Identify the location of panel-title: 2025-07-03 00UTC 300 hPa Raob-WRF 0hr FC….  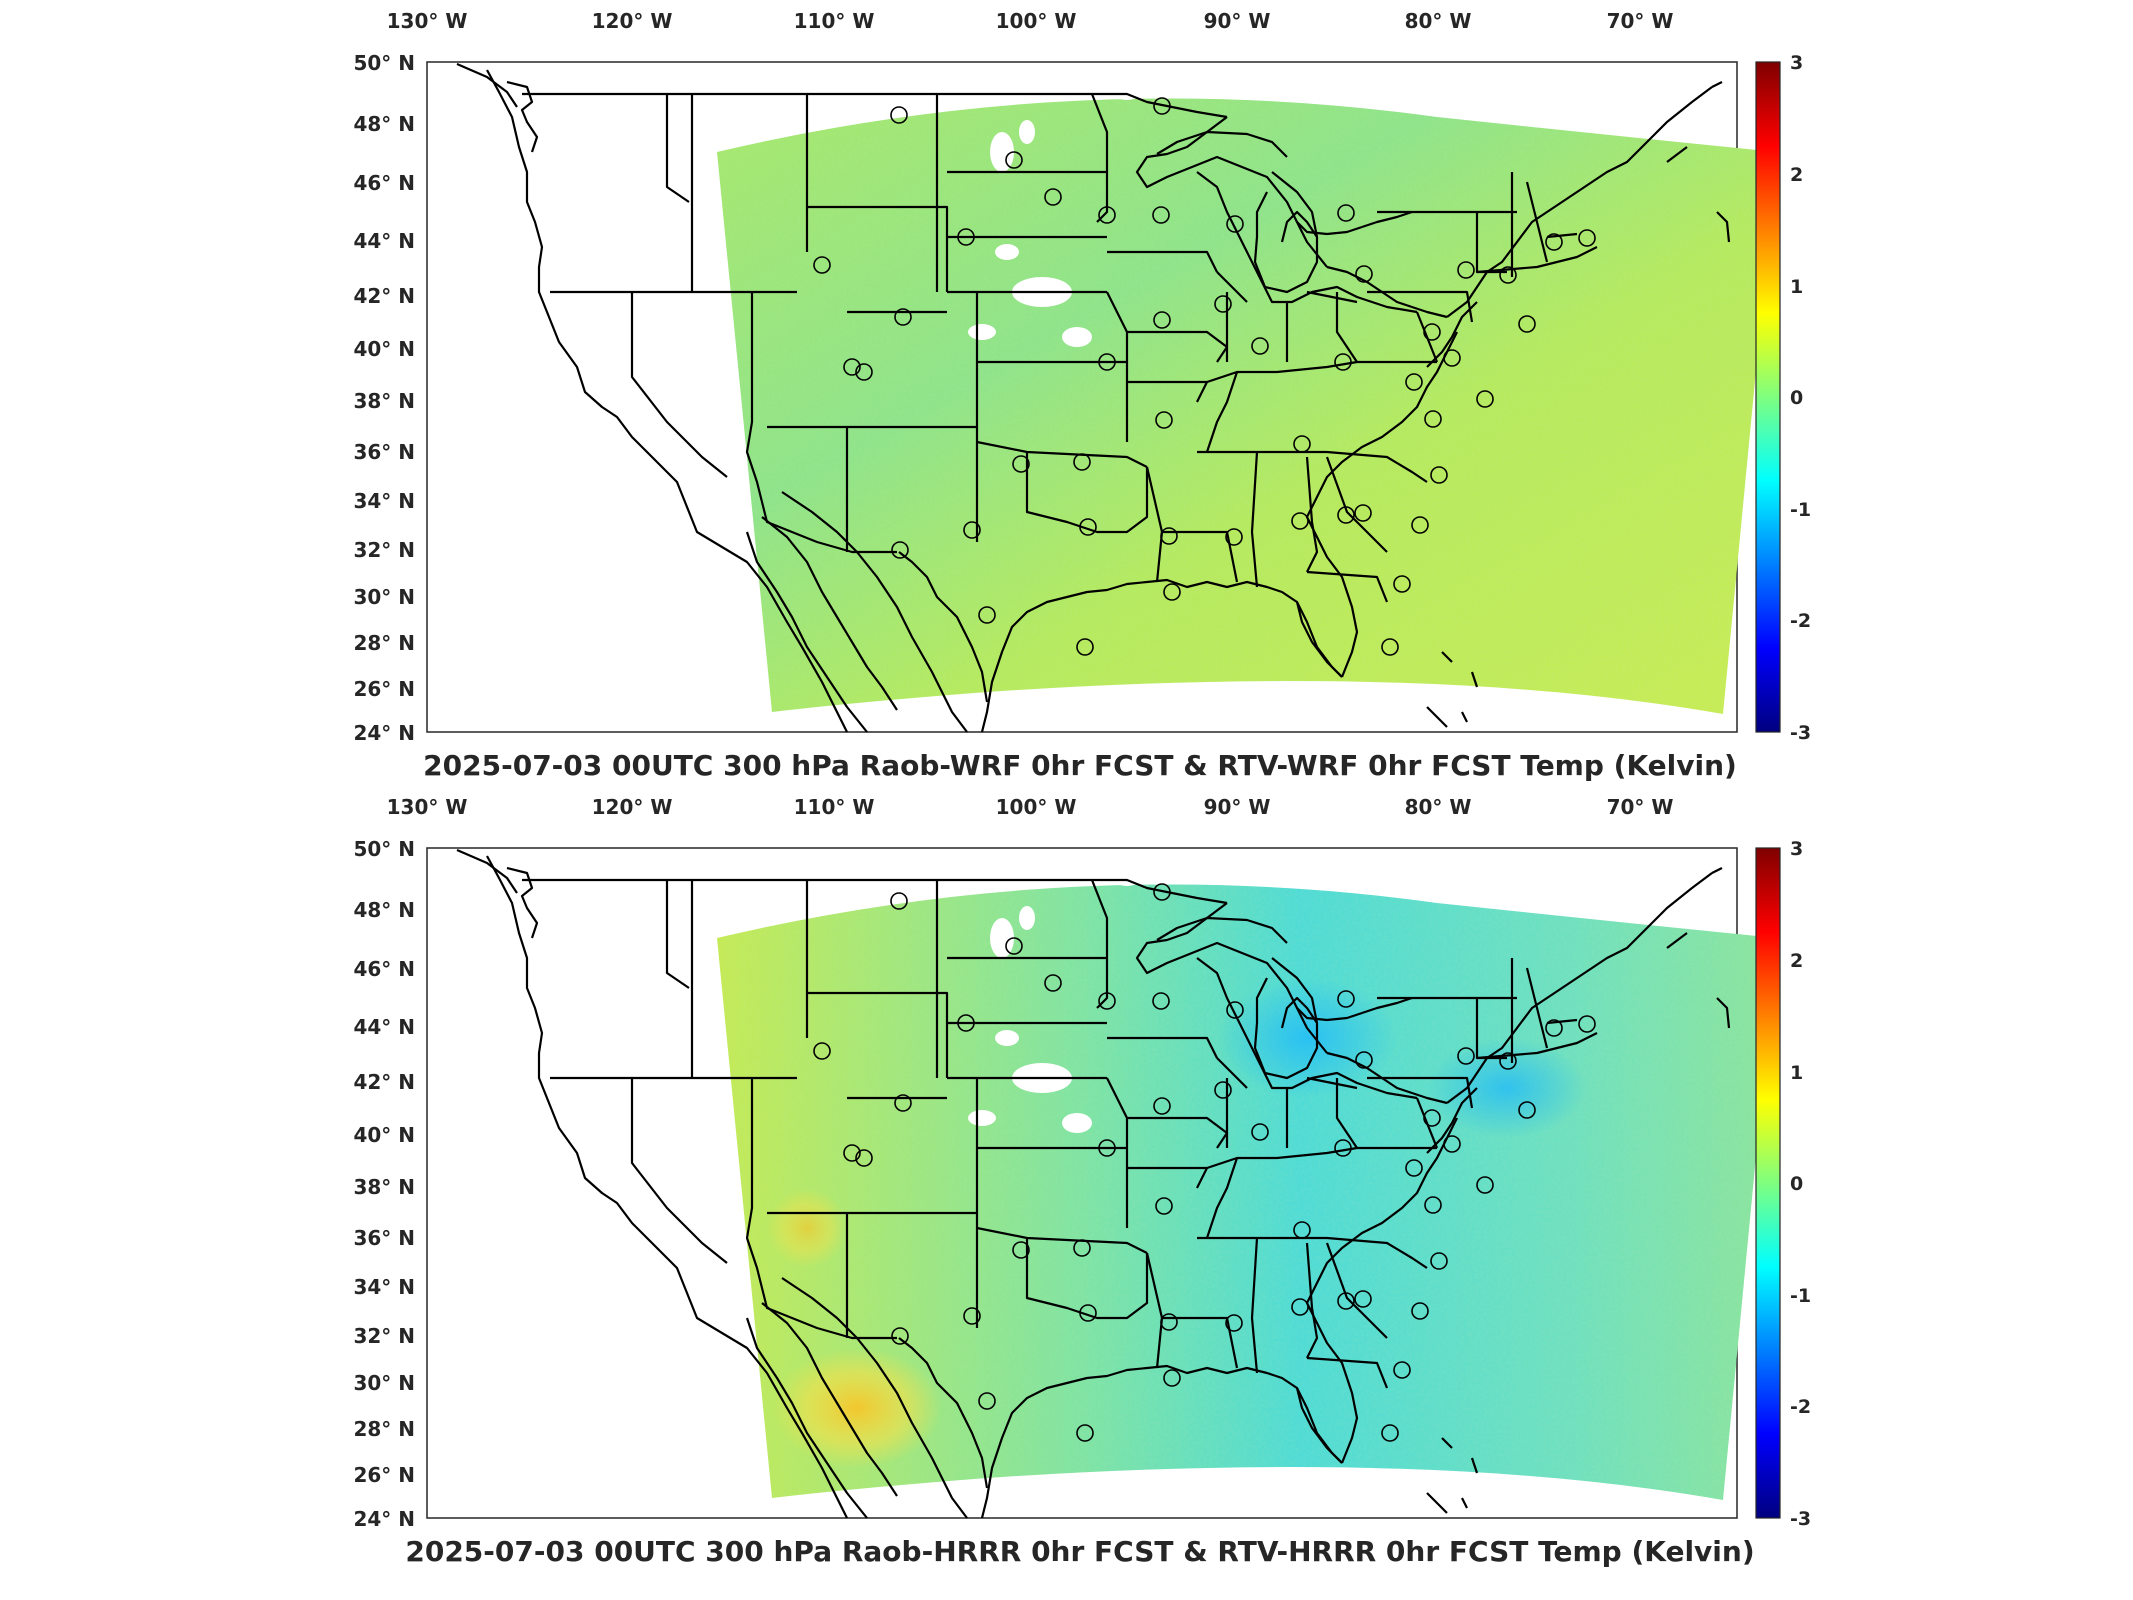
(1080, 765).